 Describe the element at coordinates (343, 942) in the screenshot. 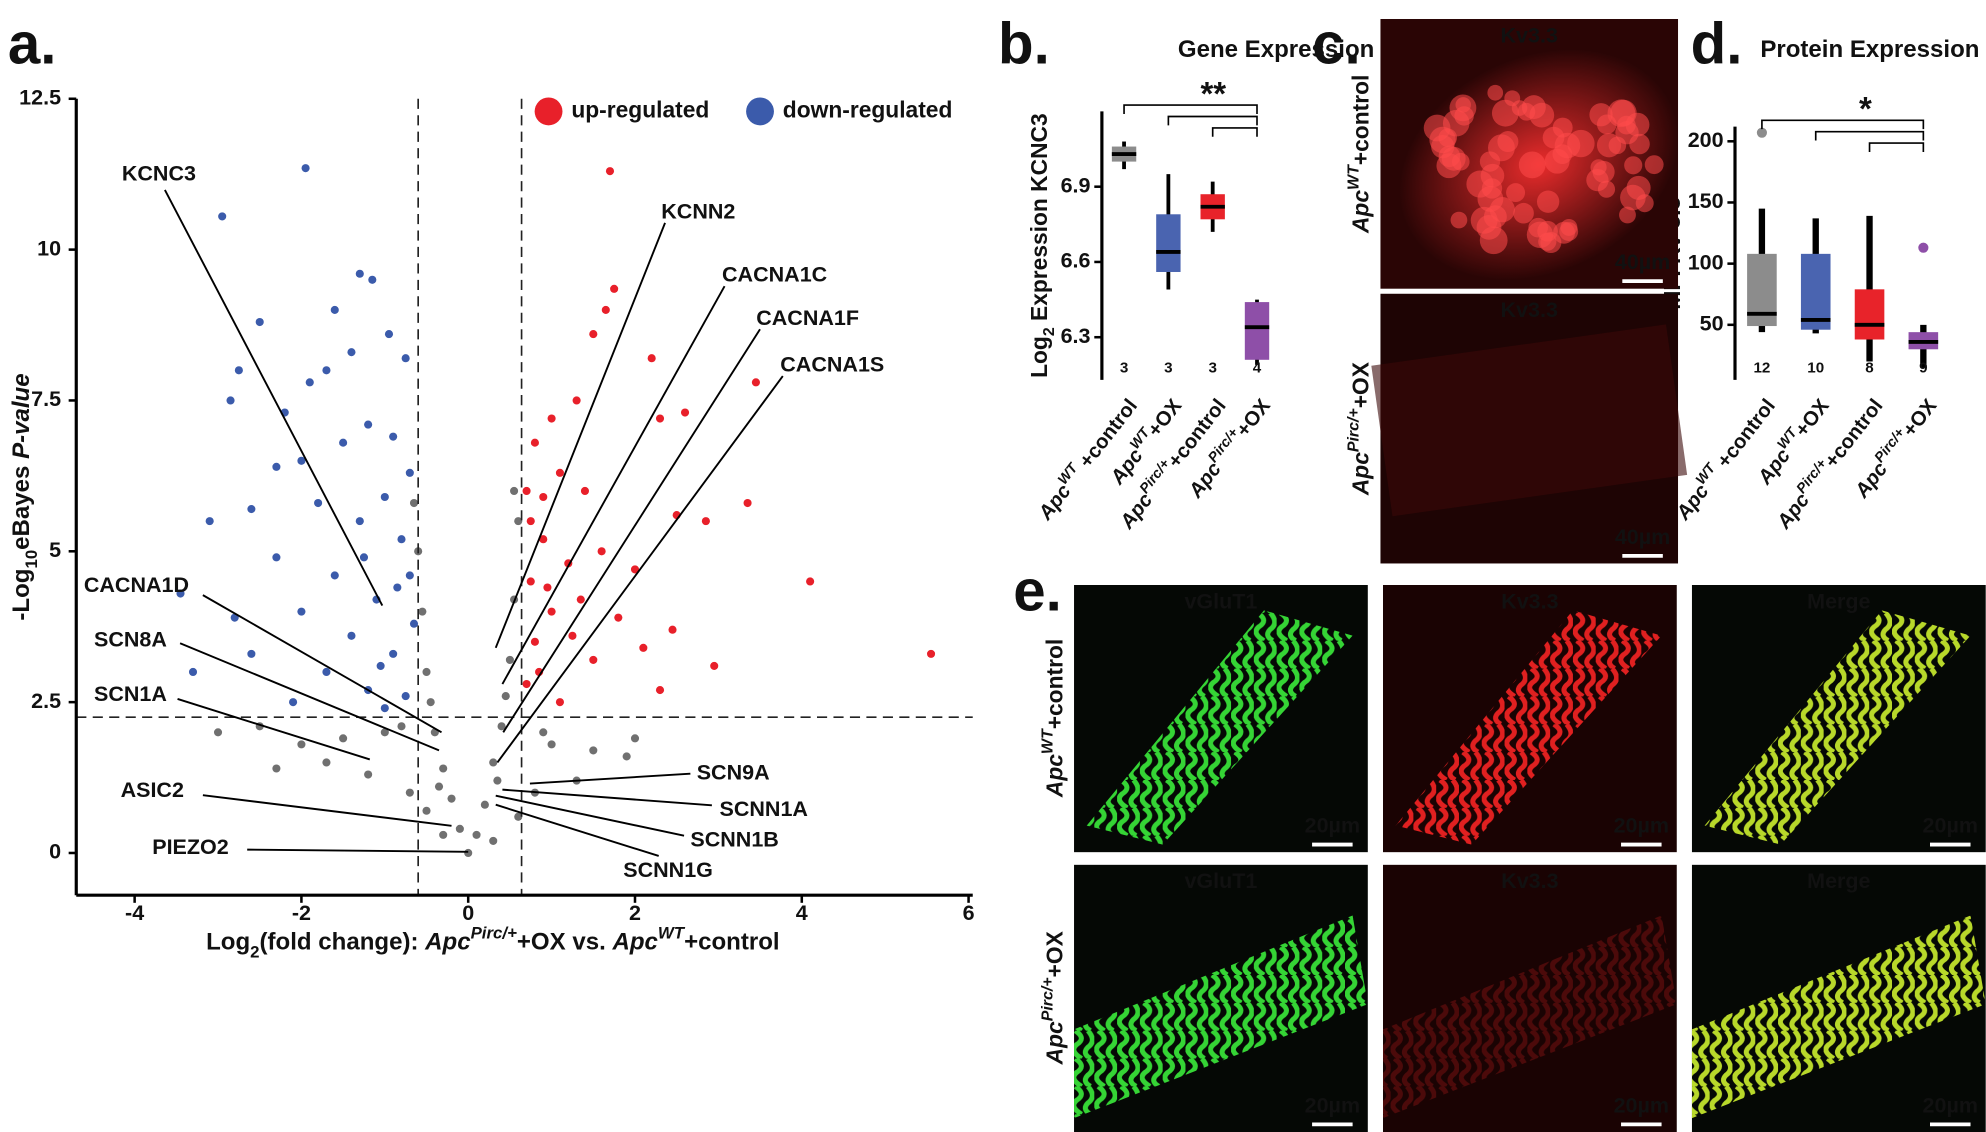

I see `text-part: (fold change):` at that location.